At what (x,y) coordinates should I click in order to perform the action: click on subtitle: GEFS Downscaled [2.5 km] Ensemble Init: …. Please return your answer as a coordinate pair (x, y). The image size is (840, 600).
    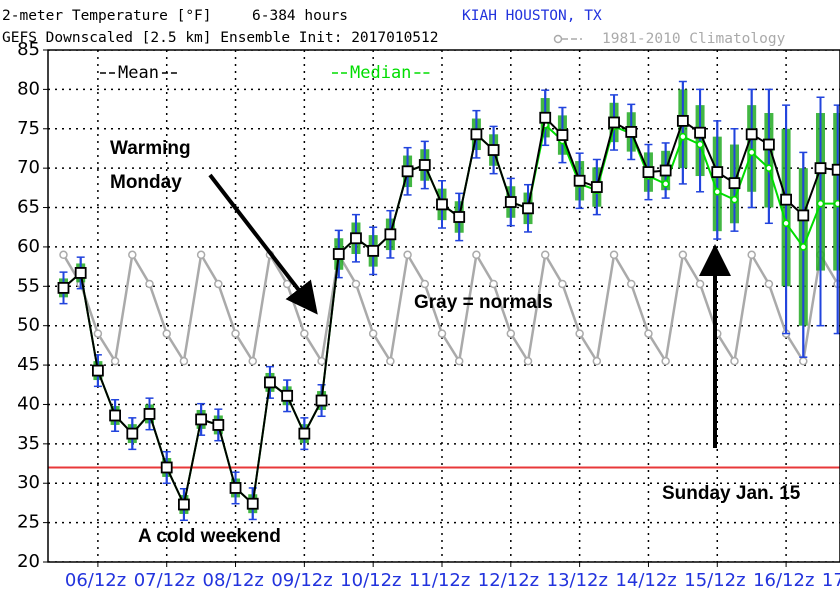
    Looking at the image, I should click on (220, 38).